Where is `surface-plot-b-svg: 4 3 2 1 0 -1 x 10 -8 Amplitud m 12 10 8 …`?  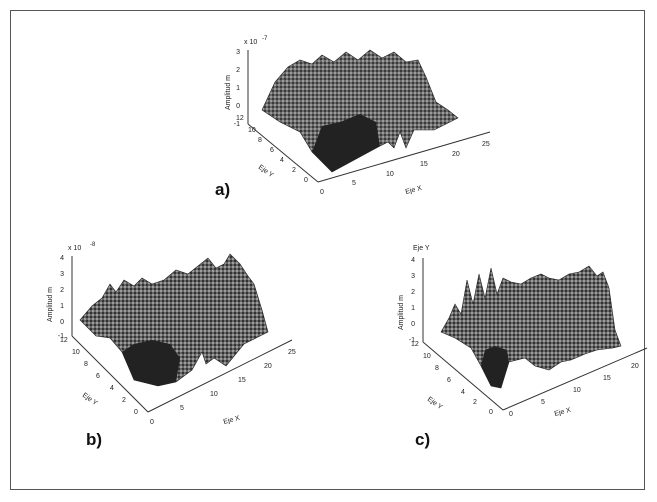 surface-plot-b-svg: 4 3 2 1 0 -1 x 10 -8 Amplitud m 12 10 8 … is located at coordinates (171, 334).